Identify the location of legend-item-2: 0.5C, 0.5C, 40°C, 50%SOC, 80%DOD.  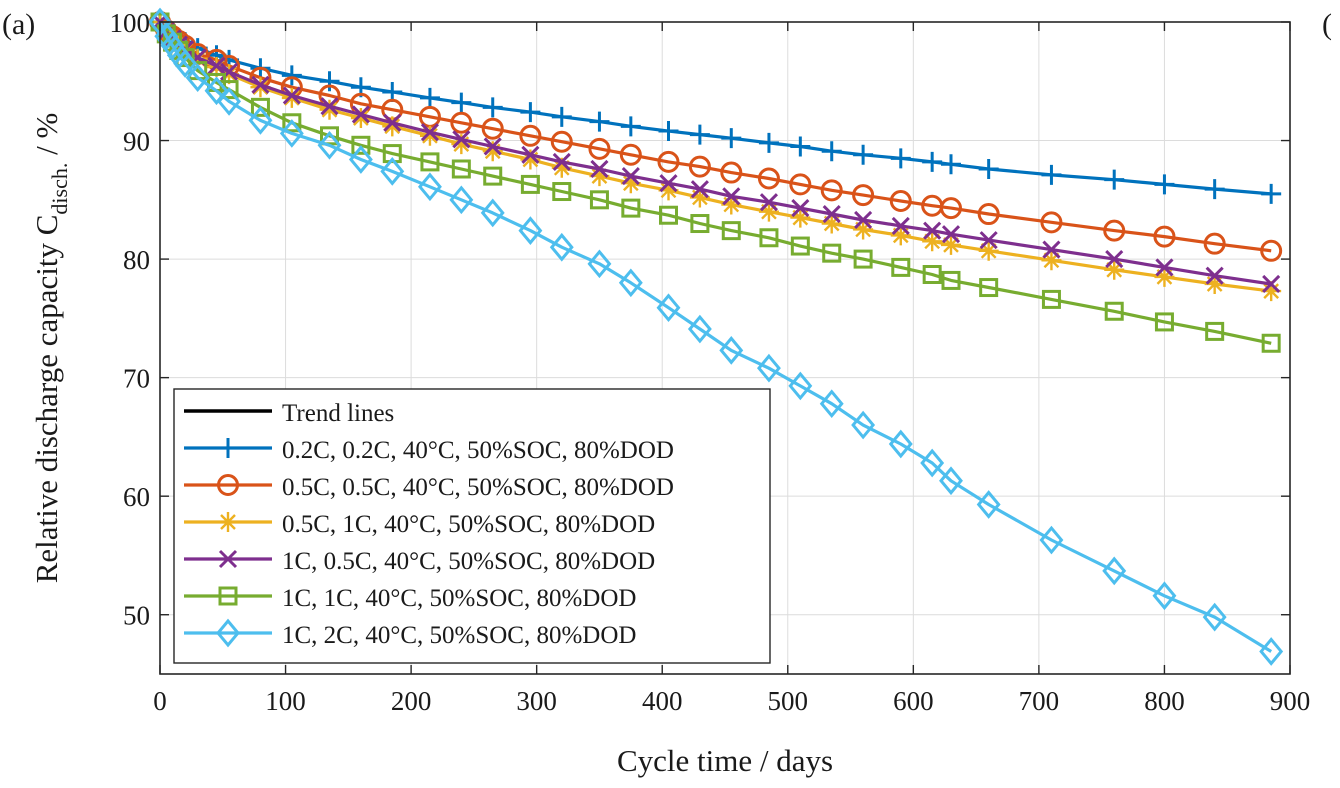
(429, 487).